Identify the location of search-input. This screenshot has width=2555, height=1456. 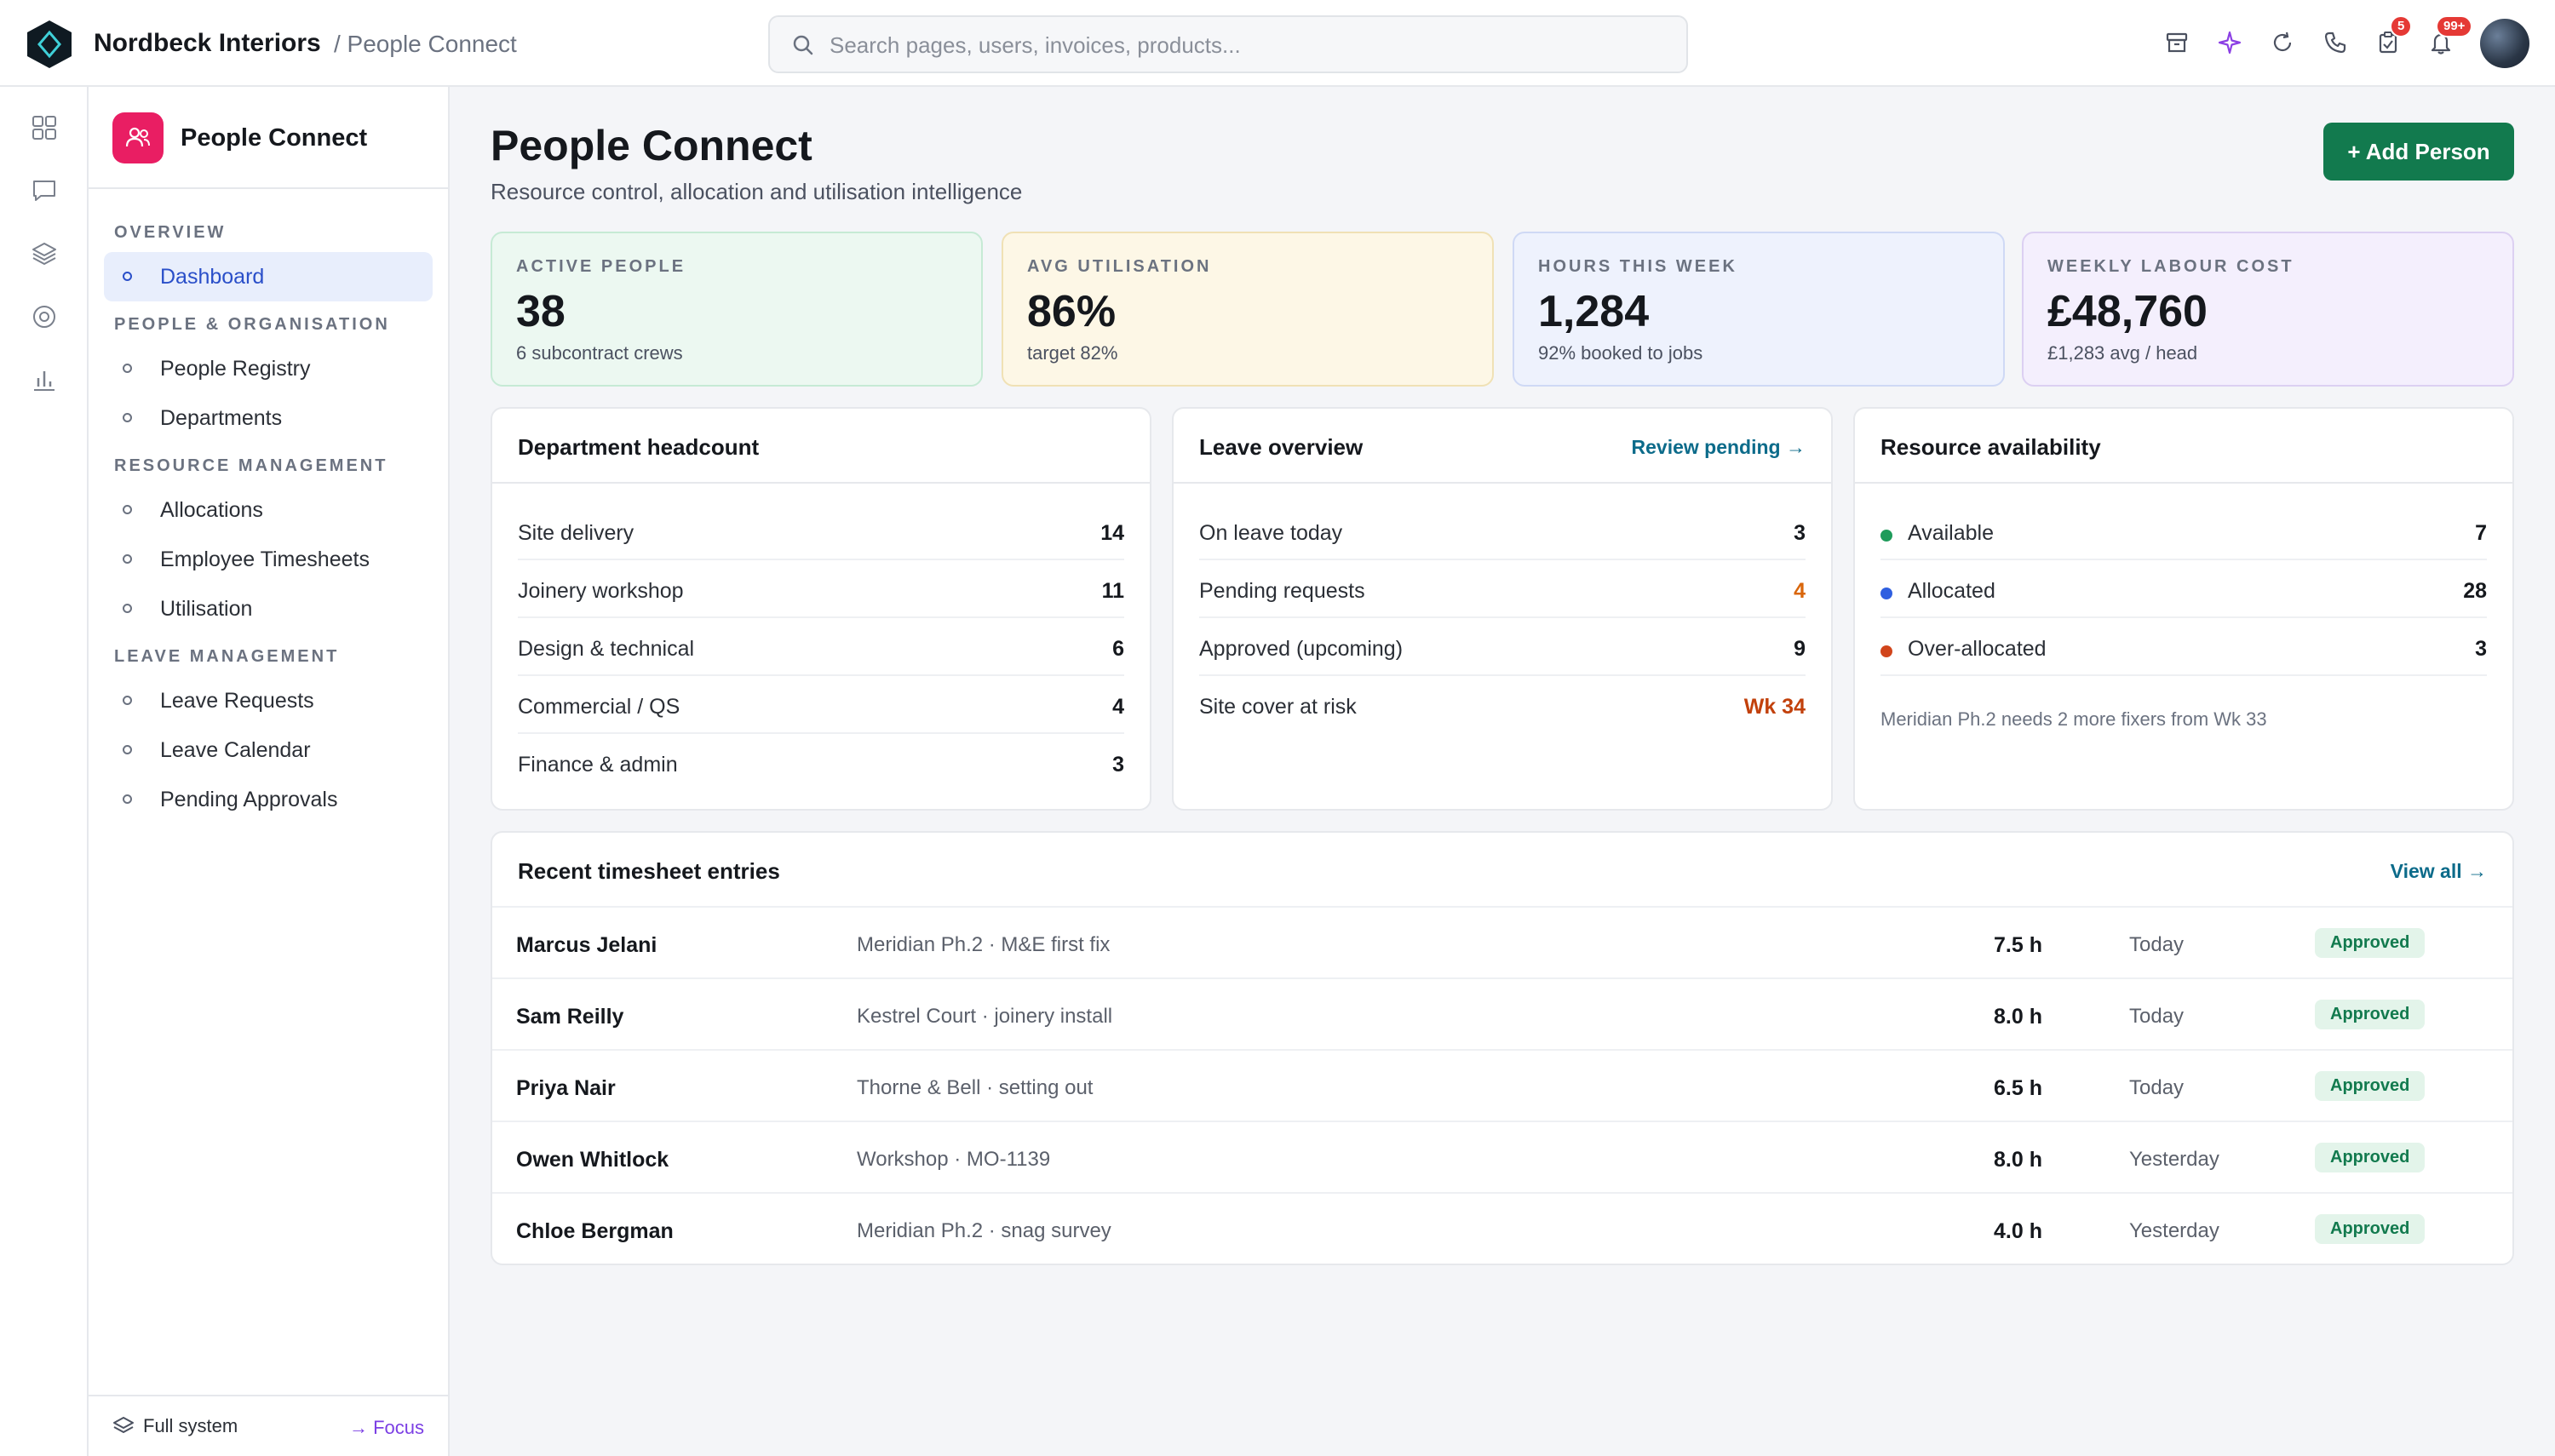
(1247, 45).